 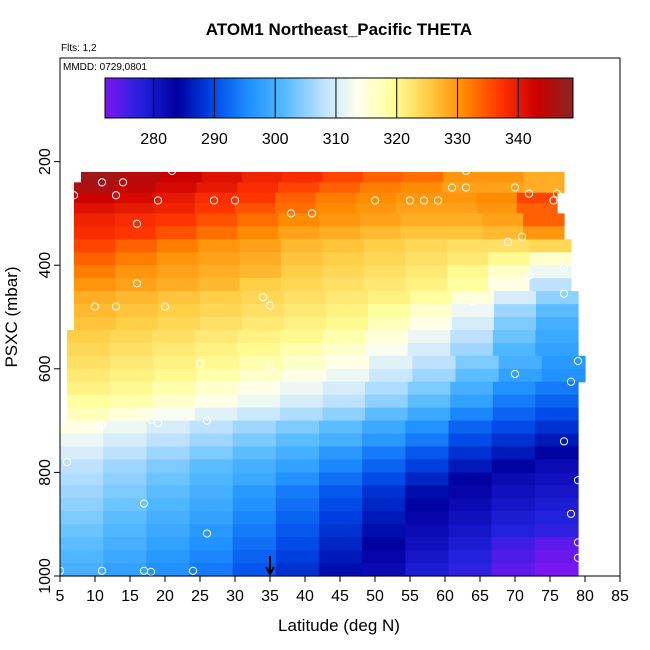 I want to click on flights-note: Flts: 1,2, so click(x=79, y=48).